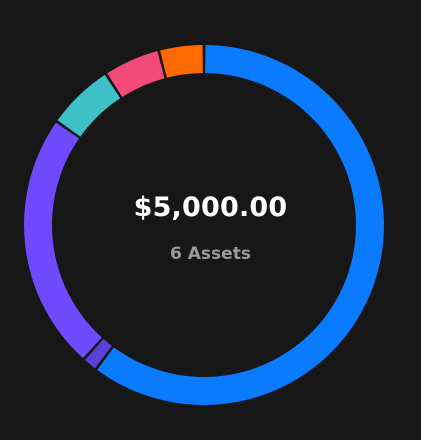 The height and width of the screenshot is (440, 421). What do you see at coordinates (210, 254) in the screenshot?
I see `asset-count: 6 Assets` at bounding box center [210, 254].